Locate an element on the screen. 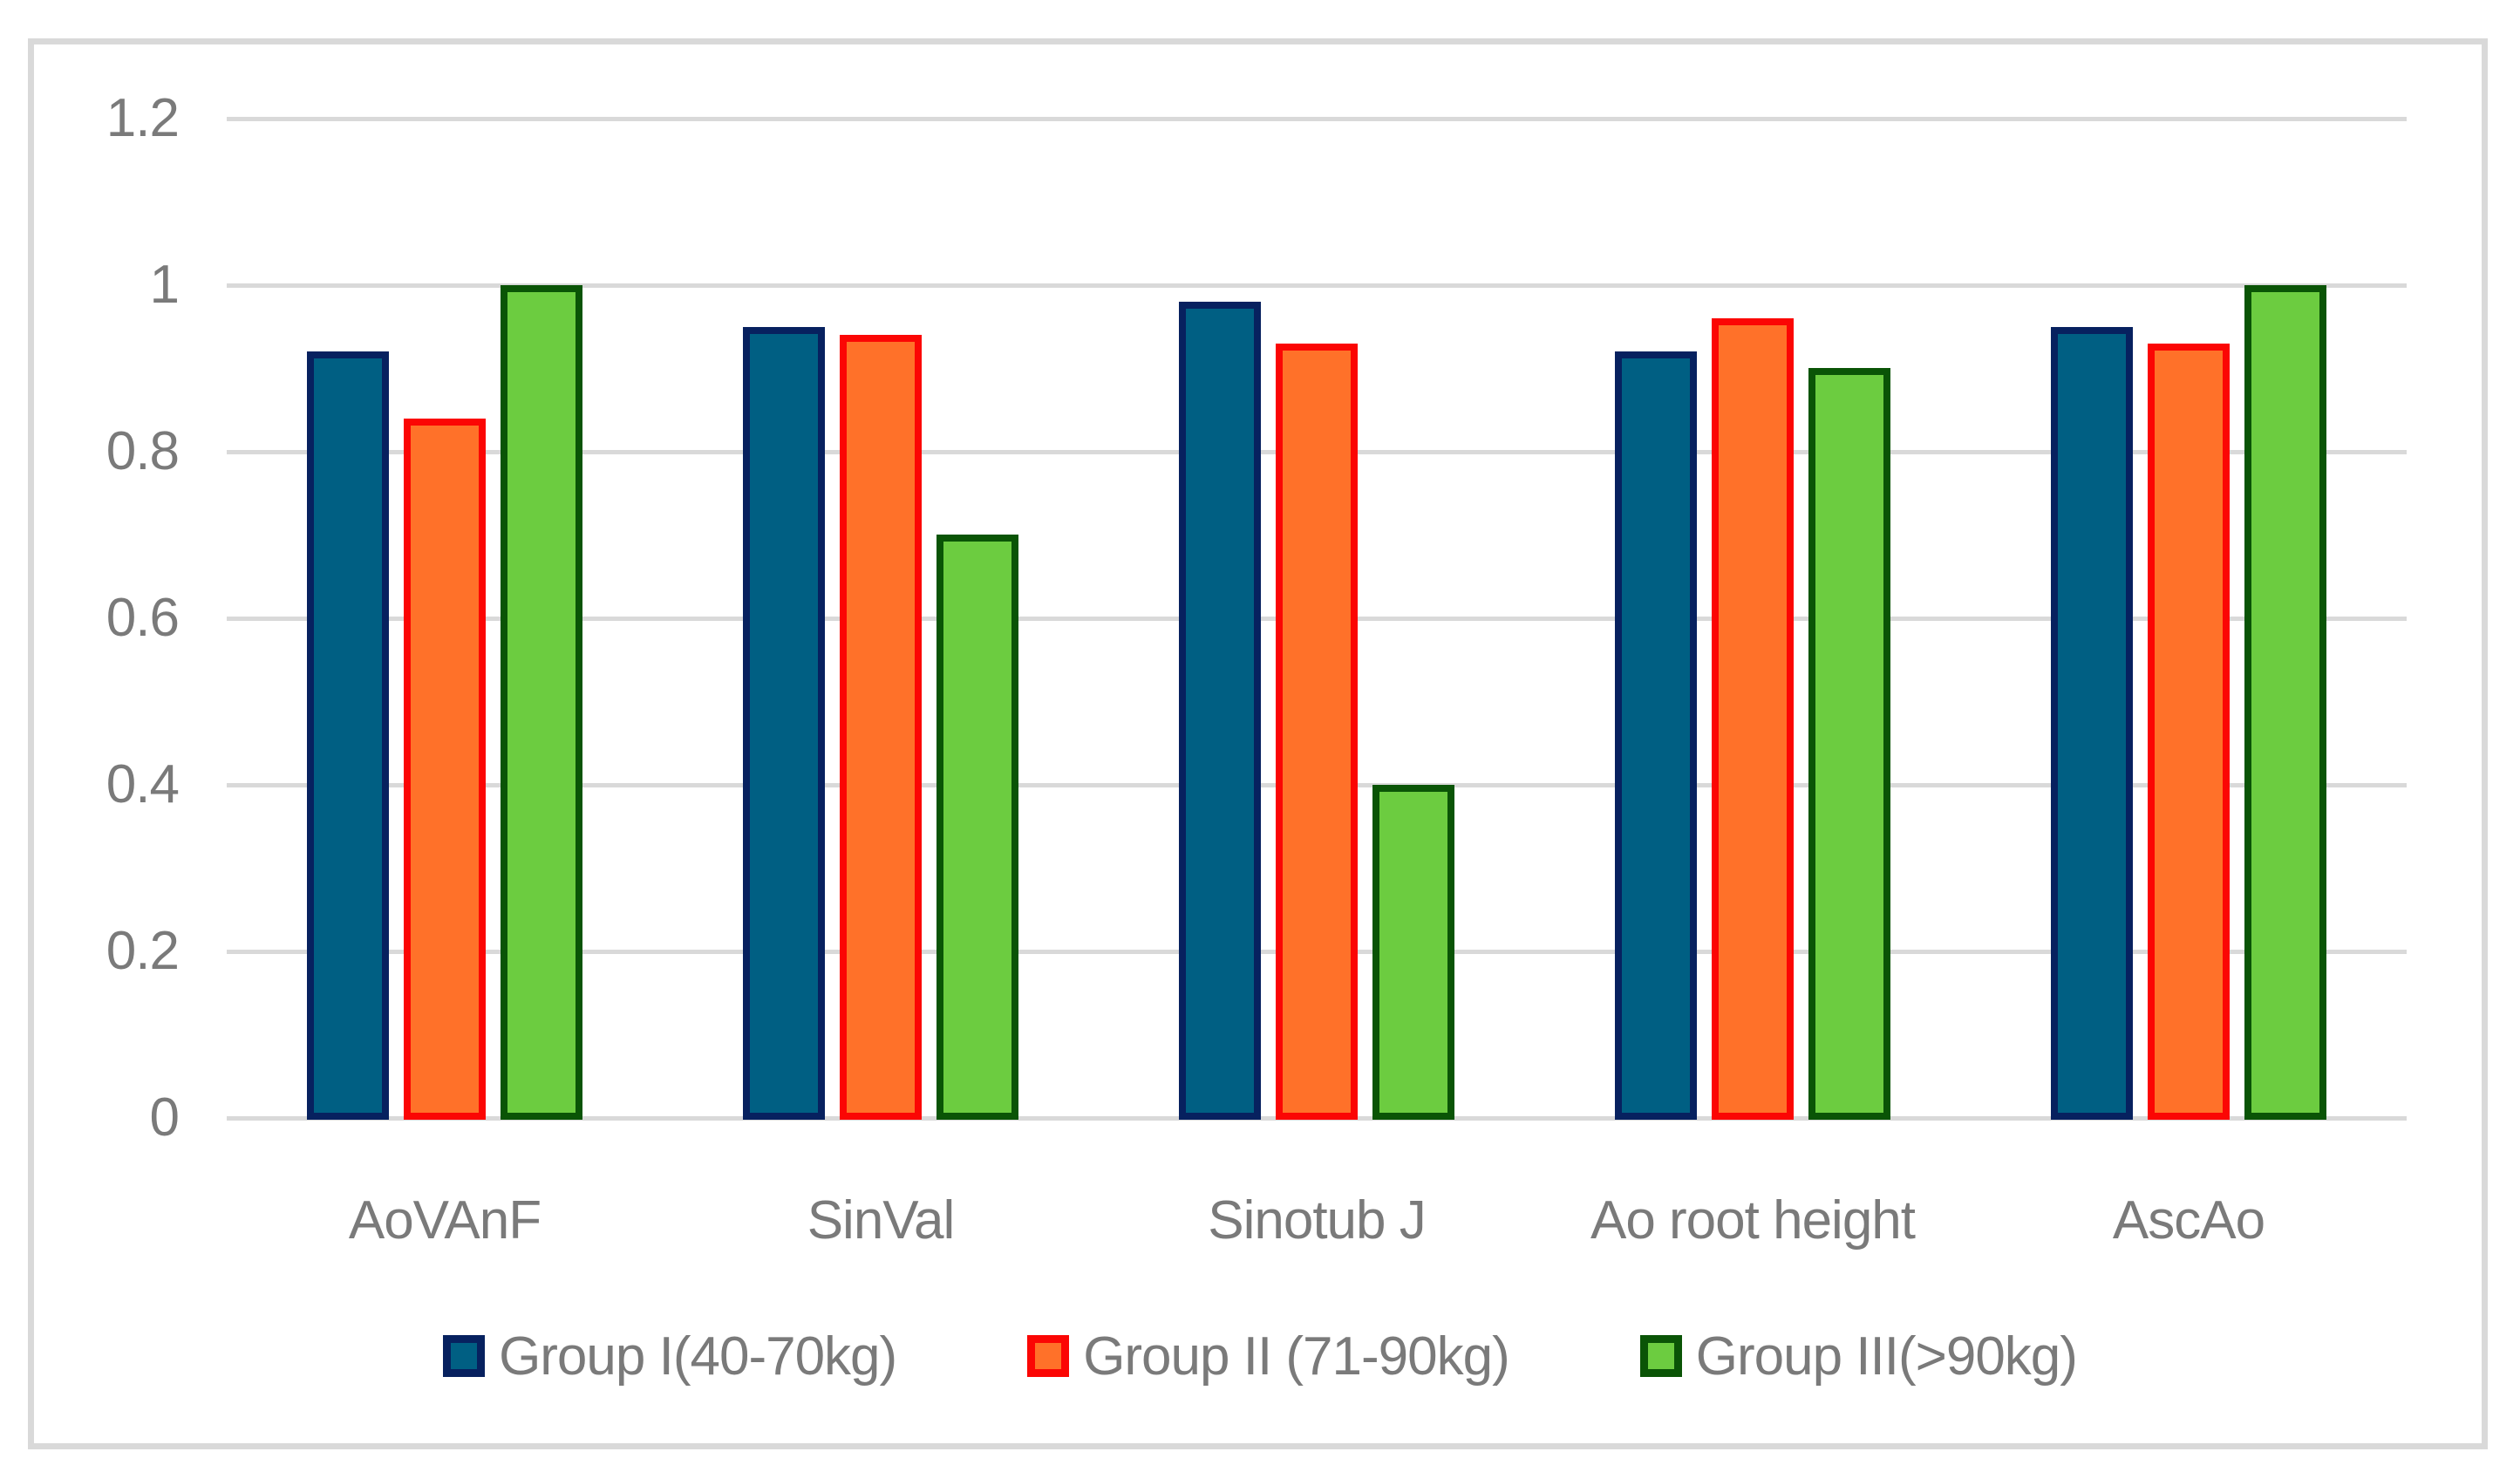 Image resolution: width=2520 pixels, height=1479 pixels. x-axis-category-label: Ao root height is located at coordinates (1753, 1220).